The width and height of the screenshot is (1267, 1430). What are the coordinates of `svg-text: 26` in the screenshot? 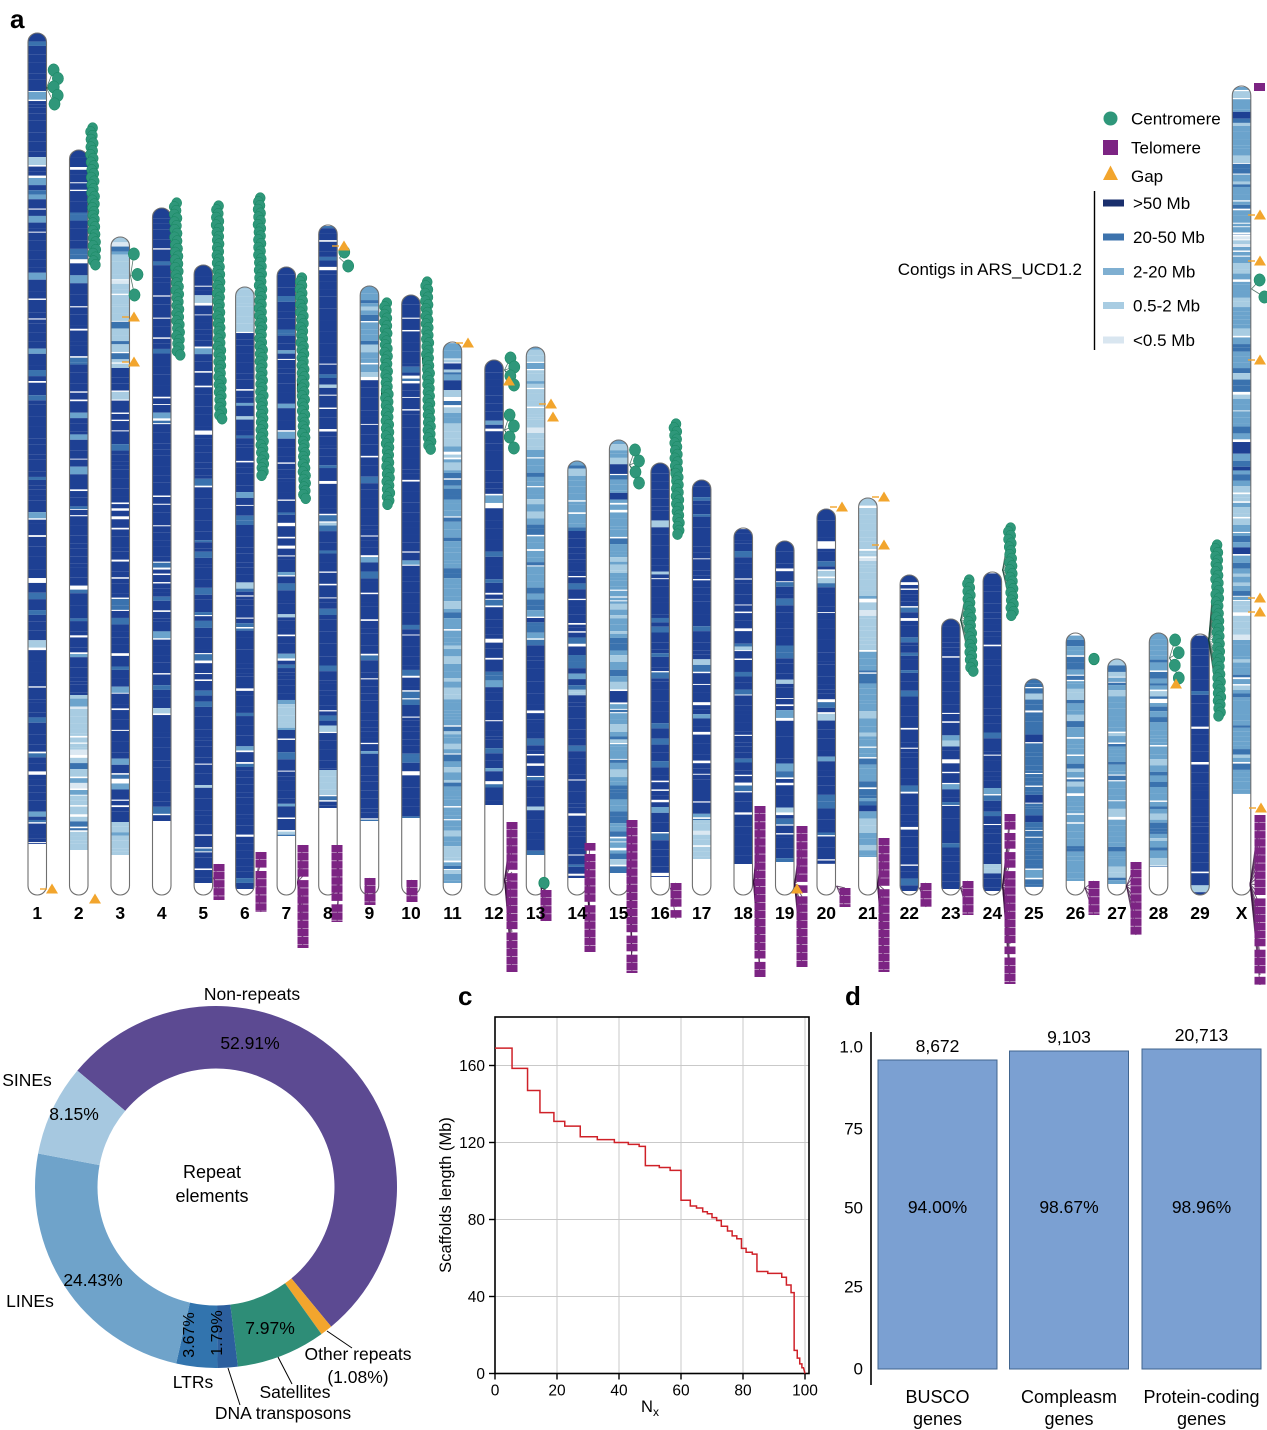 It's located at (1076, 913).